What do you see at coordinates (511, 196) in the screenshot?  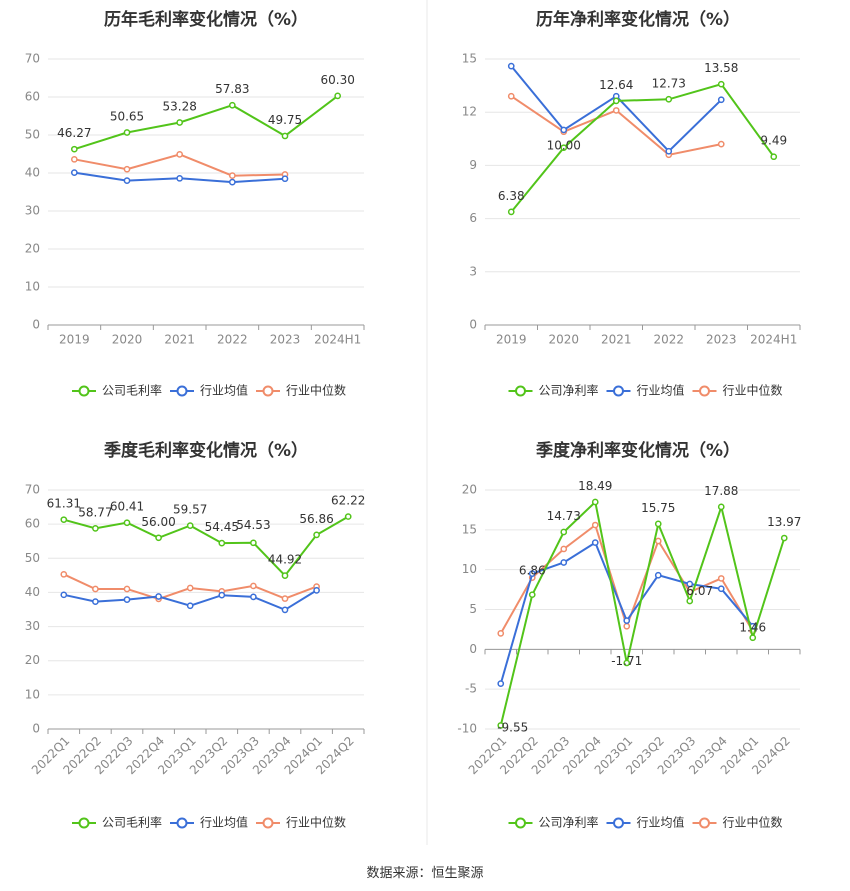 I see `data-label: 6.38` at bounding box center [511, 196].